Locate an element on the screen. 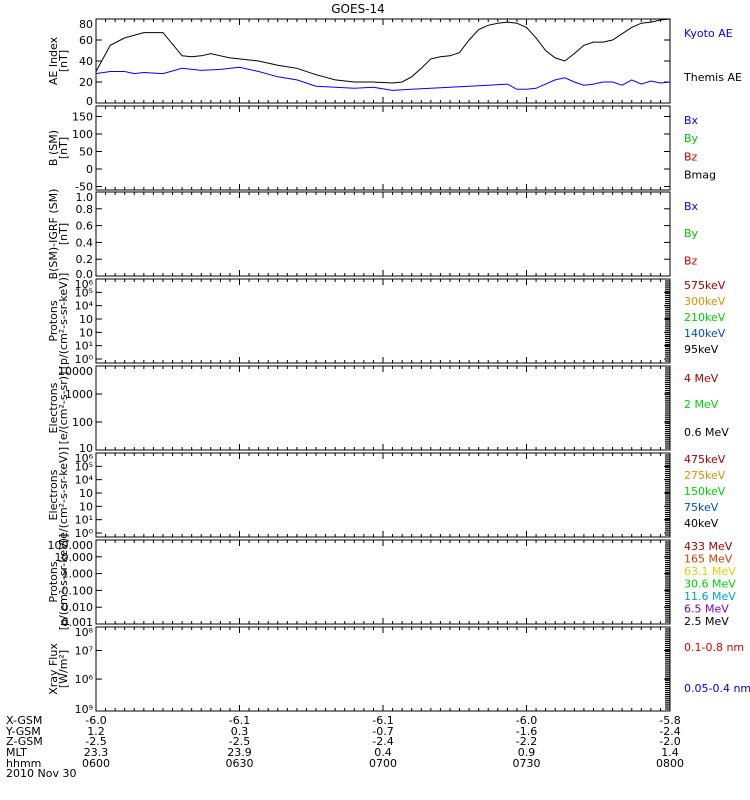  y-tick-label: 0.8 is located at coordinates (85, 209).